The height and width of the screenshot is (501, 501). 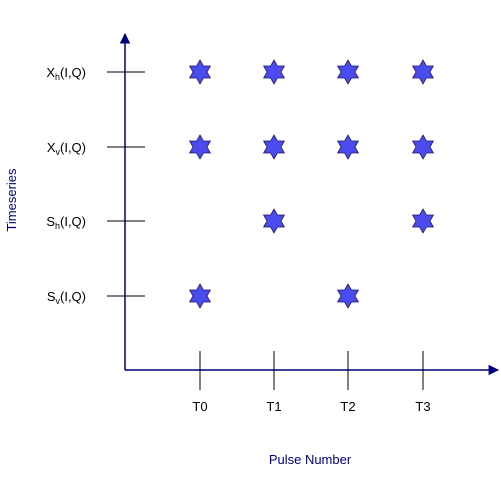 What do you see at coordinates (95, 185) in the screenshot?
I see `series-rows: Xh(I,Q)Xv(I,Q)Sh(I,Q)Sv(I,Q)` at bounding box center [95, 185].